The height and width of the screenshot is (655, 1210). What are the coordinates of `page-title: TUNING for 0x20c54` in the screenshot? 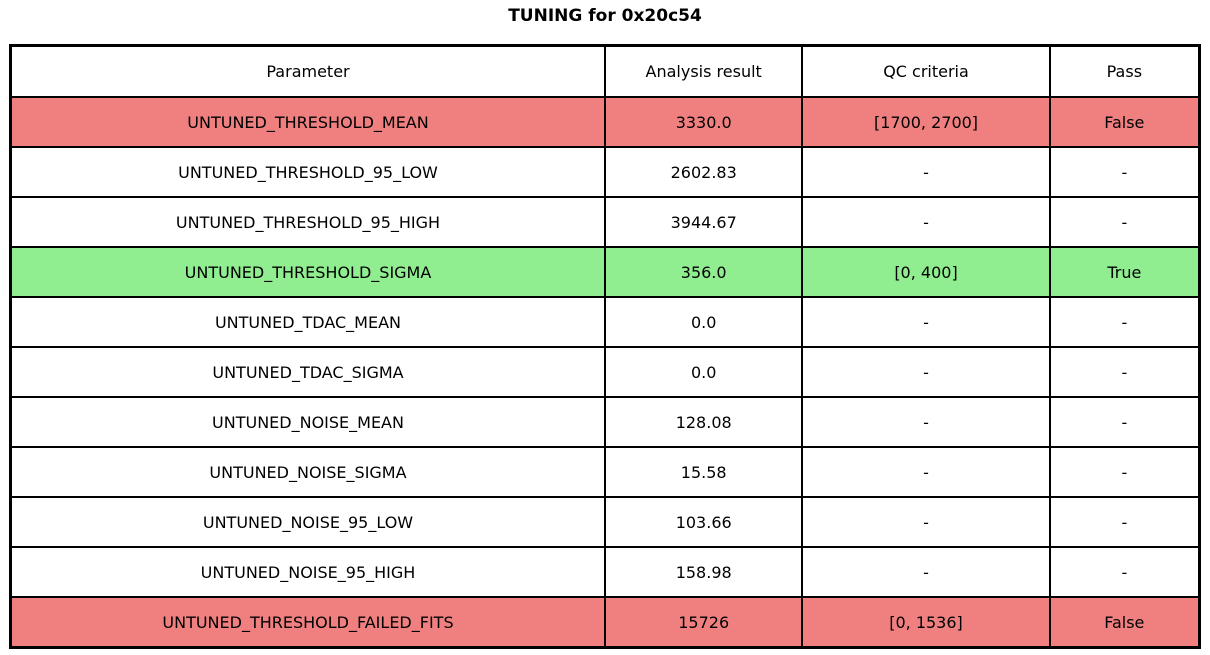 It's located at (605, 16).